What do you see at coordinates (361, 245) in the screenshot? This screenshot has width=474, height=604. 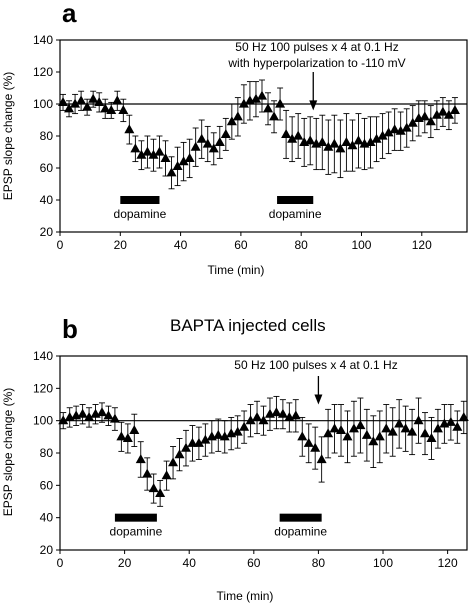 I see `panel-a-x-tick-label: 100` at bounding box center [361, 245].